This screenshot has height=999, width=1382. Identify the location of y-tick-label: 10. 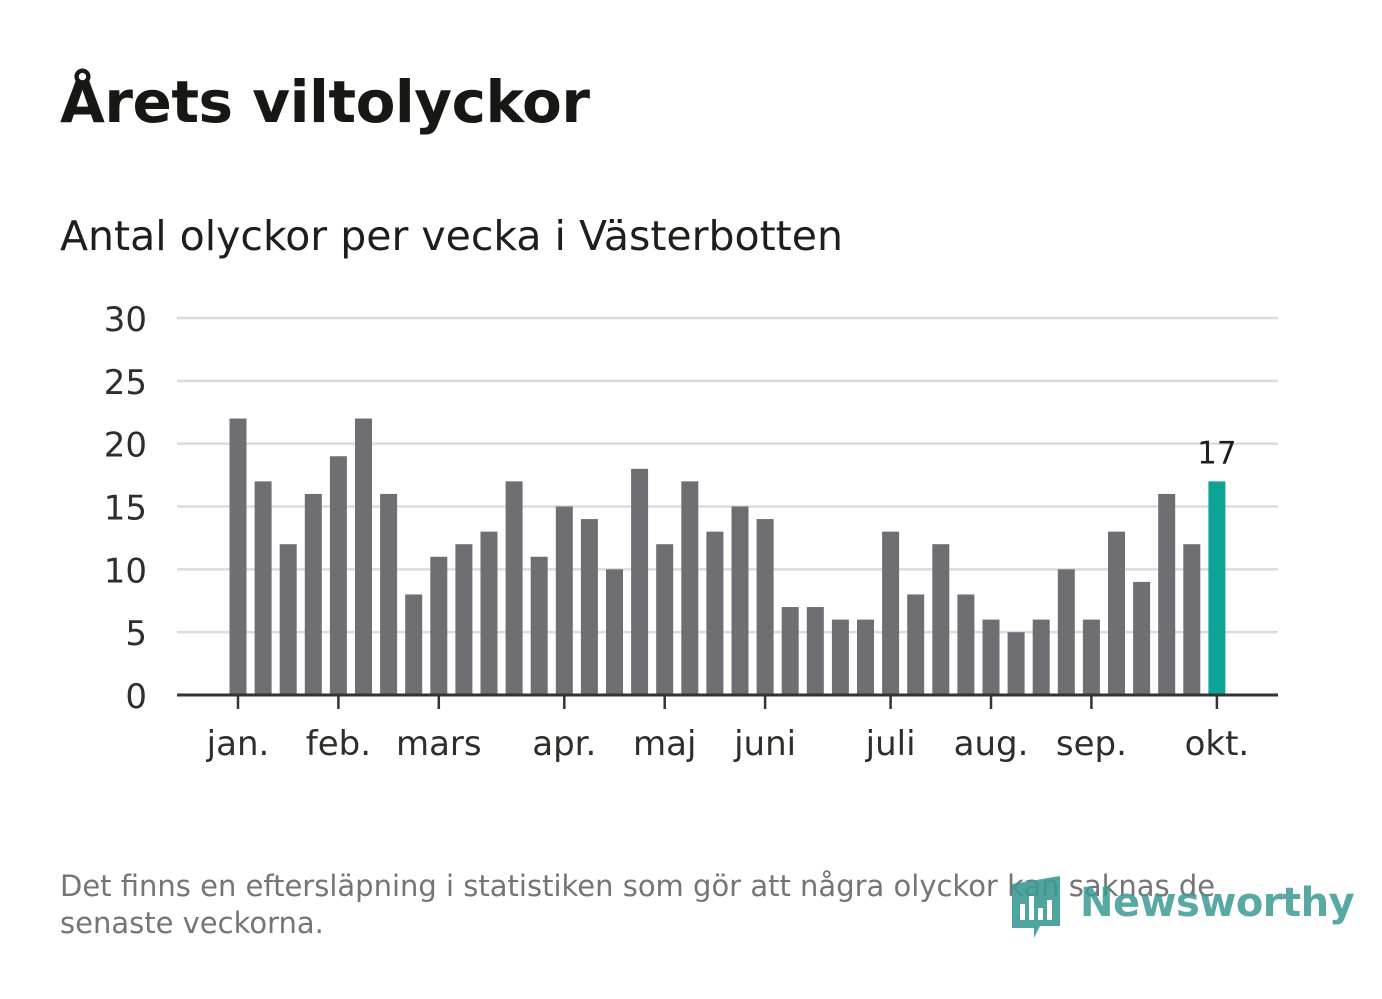
(125, 571).